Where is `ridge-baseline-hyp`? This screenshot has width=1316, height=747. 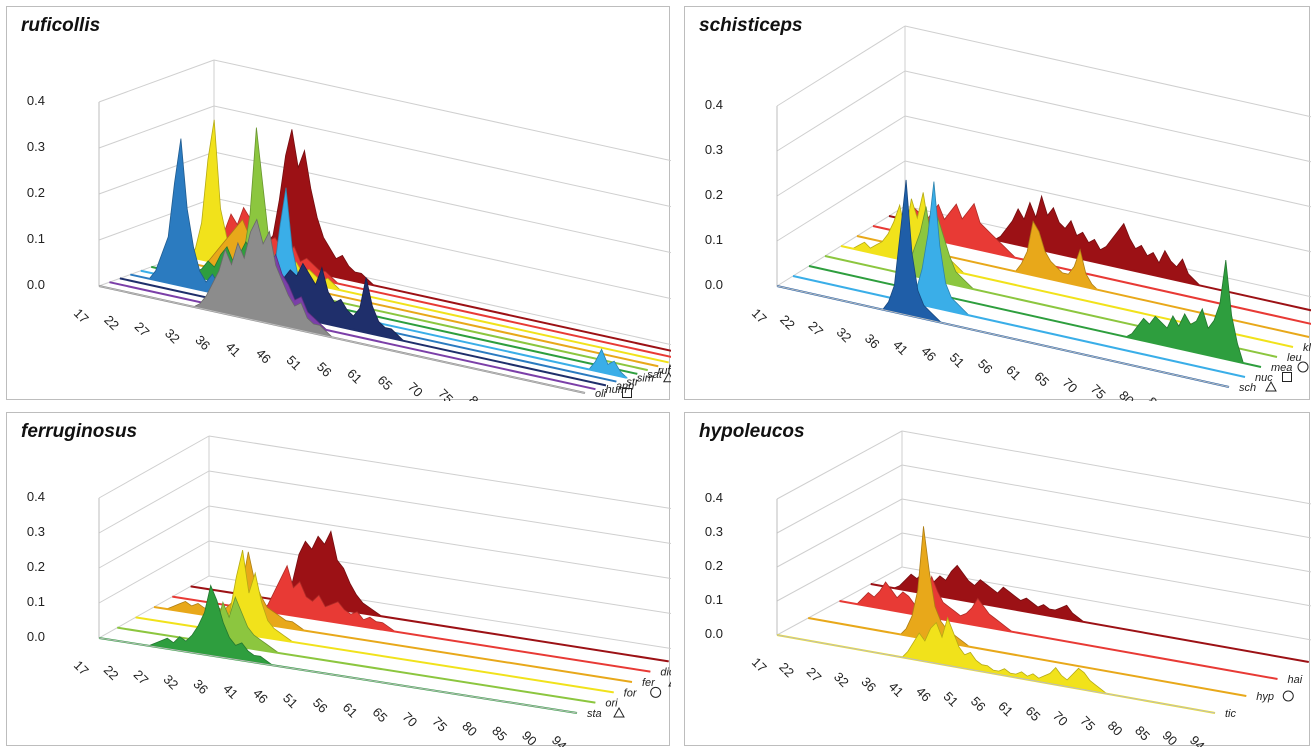 ridge-baseline-hyp is located at coordinates (1027, 657).